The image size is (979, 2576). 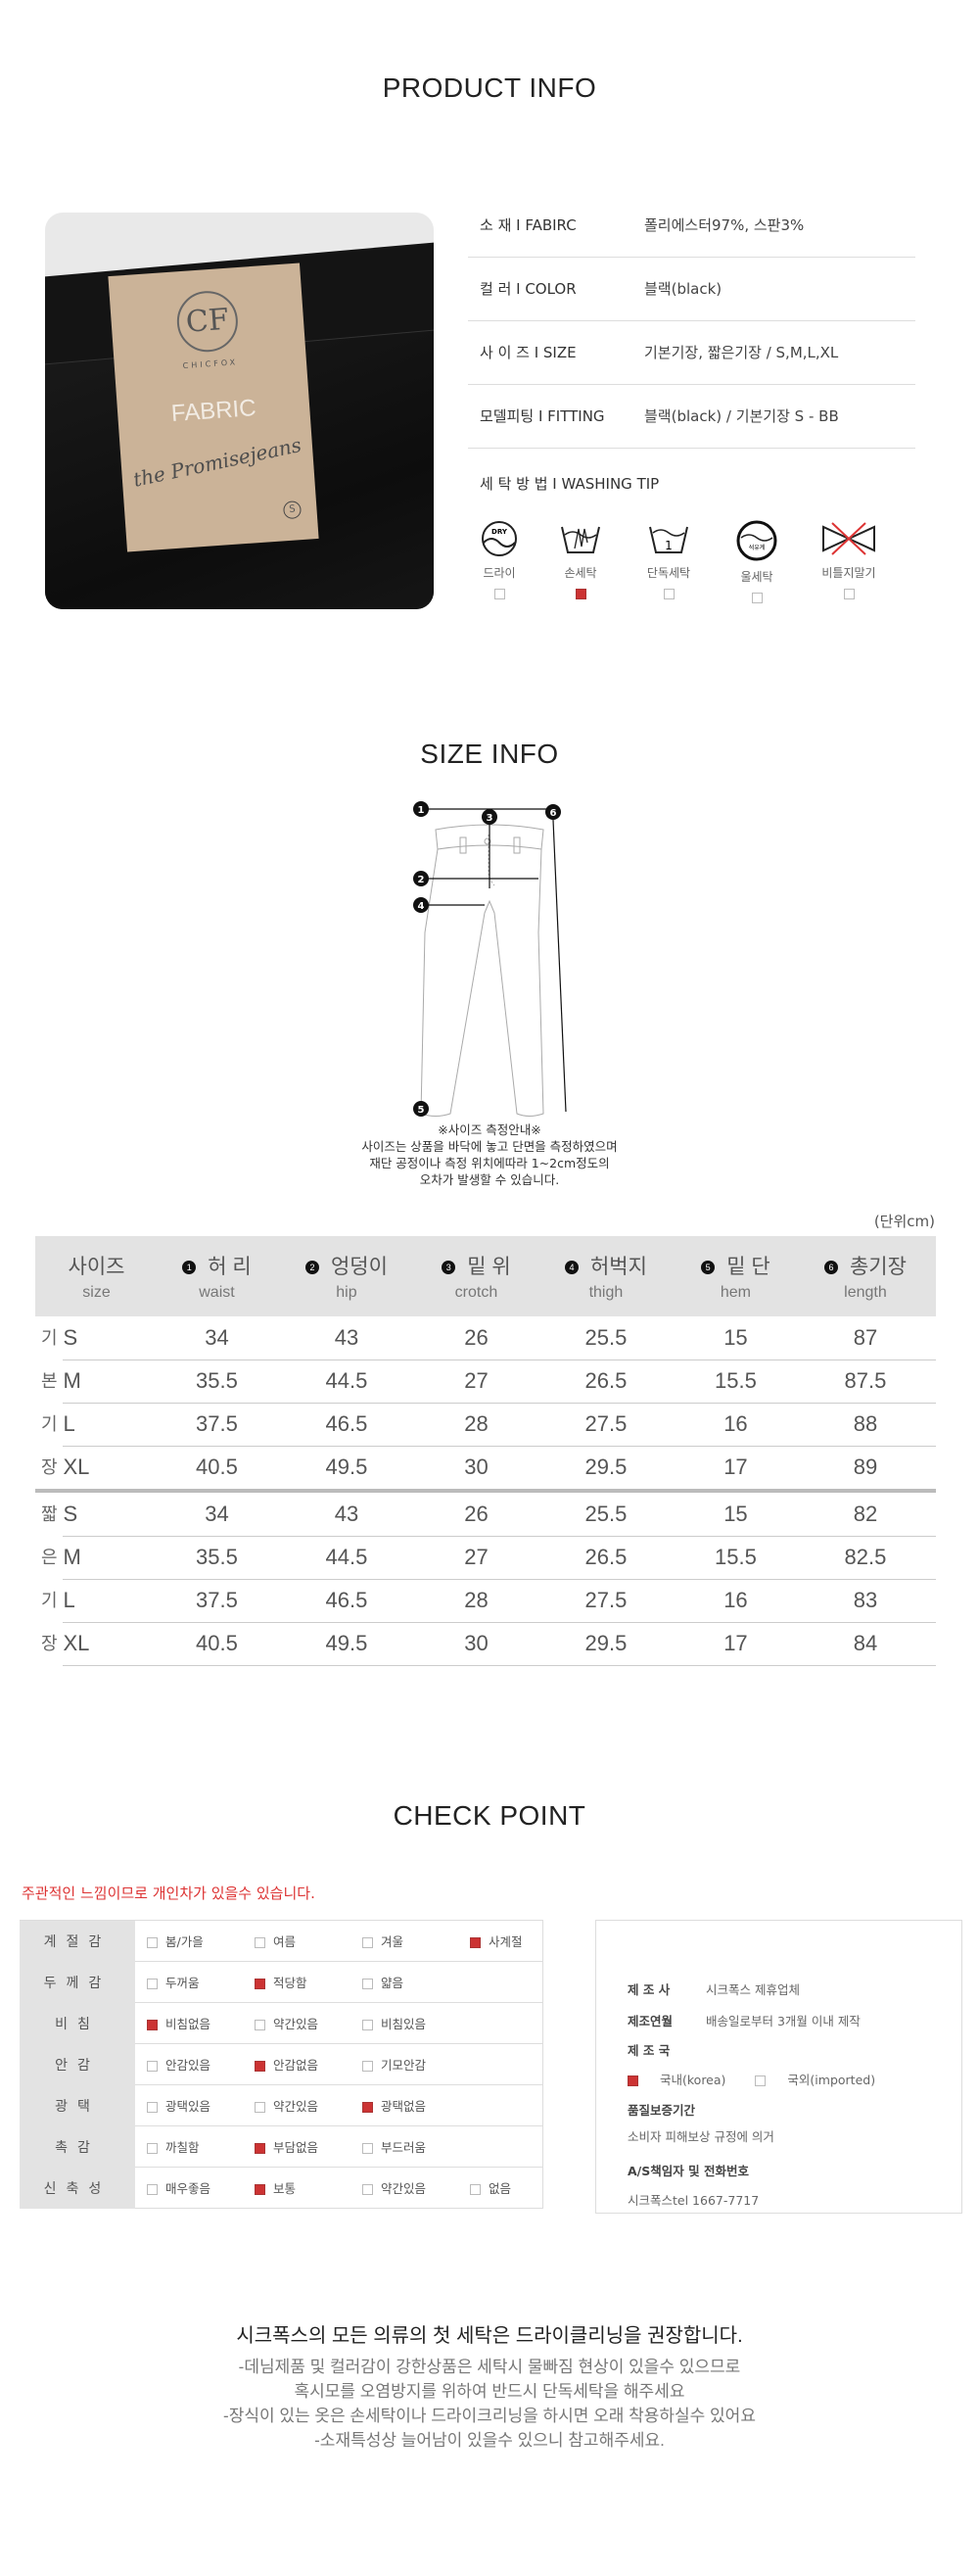 What do you see at coordinates (489, 2391) in the screenshot?
I see `footer-line: 혹시모를 오염방지를 위하여 반드시 단독세탁을 해주세요` at bounding box center [489, 2391].